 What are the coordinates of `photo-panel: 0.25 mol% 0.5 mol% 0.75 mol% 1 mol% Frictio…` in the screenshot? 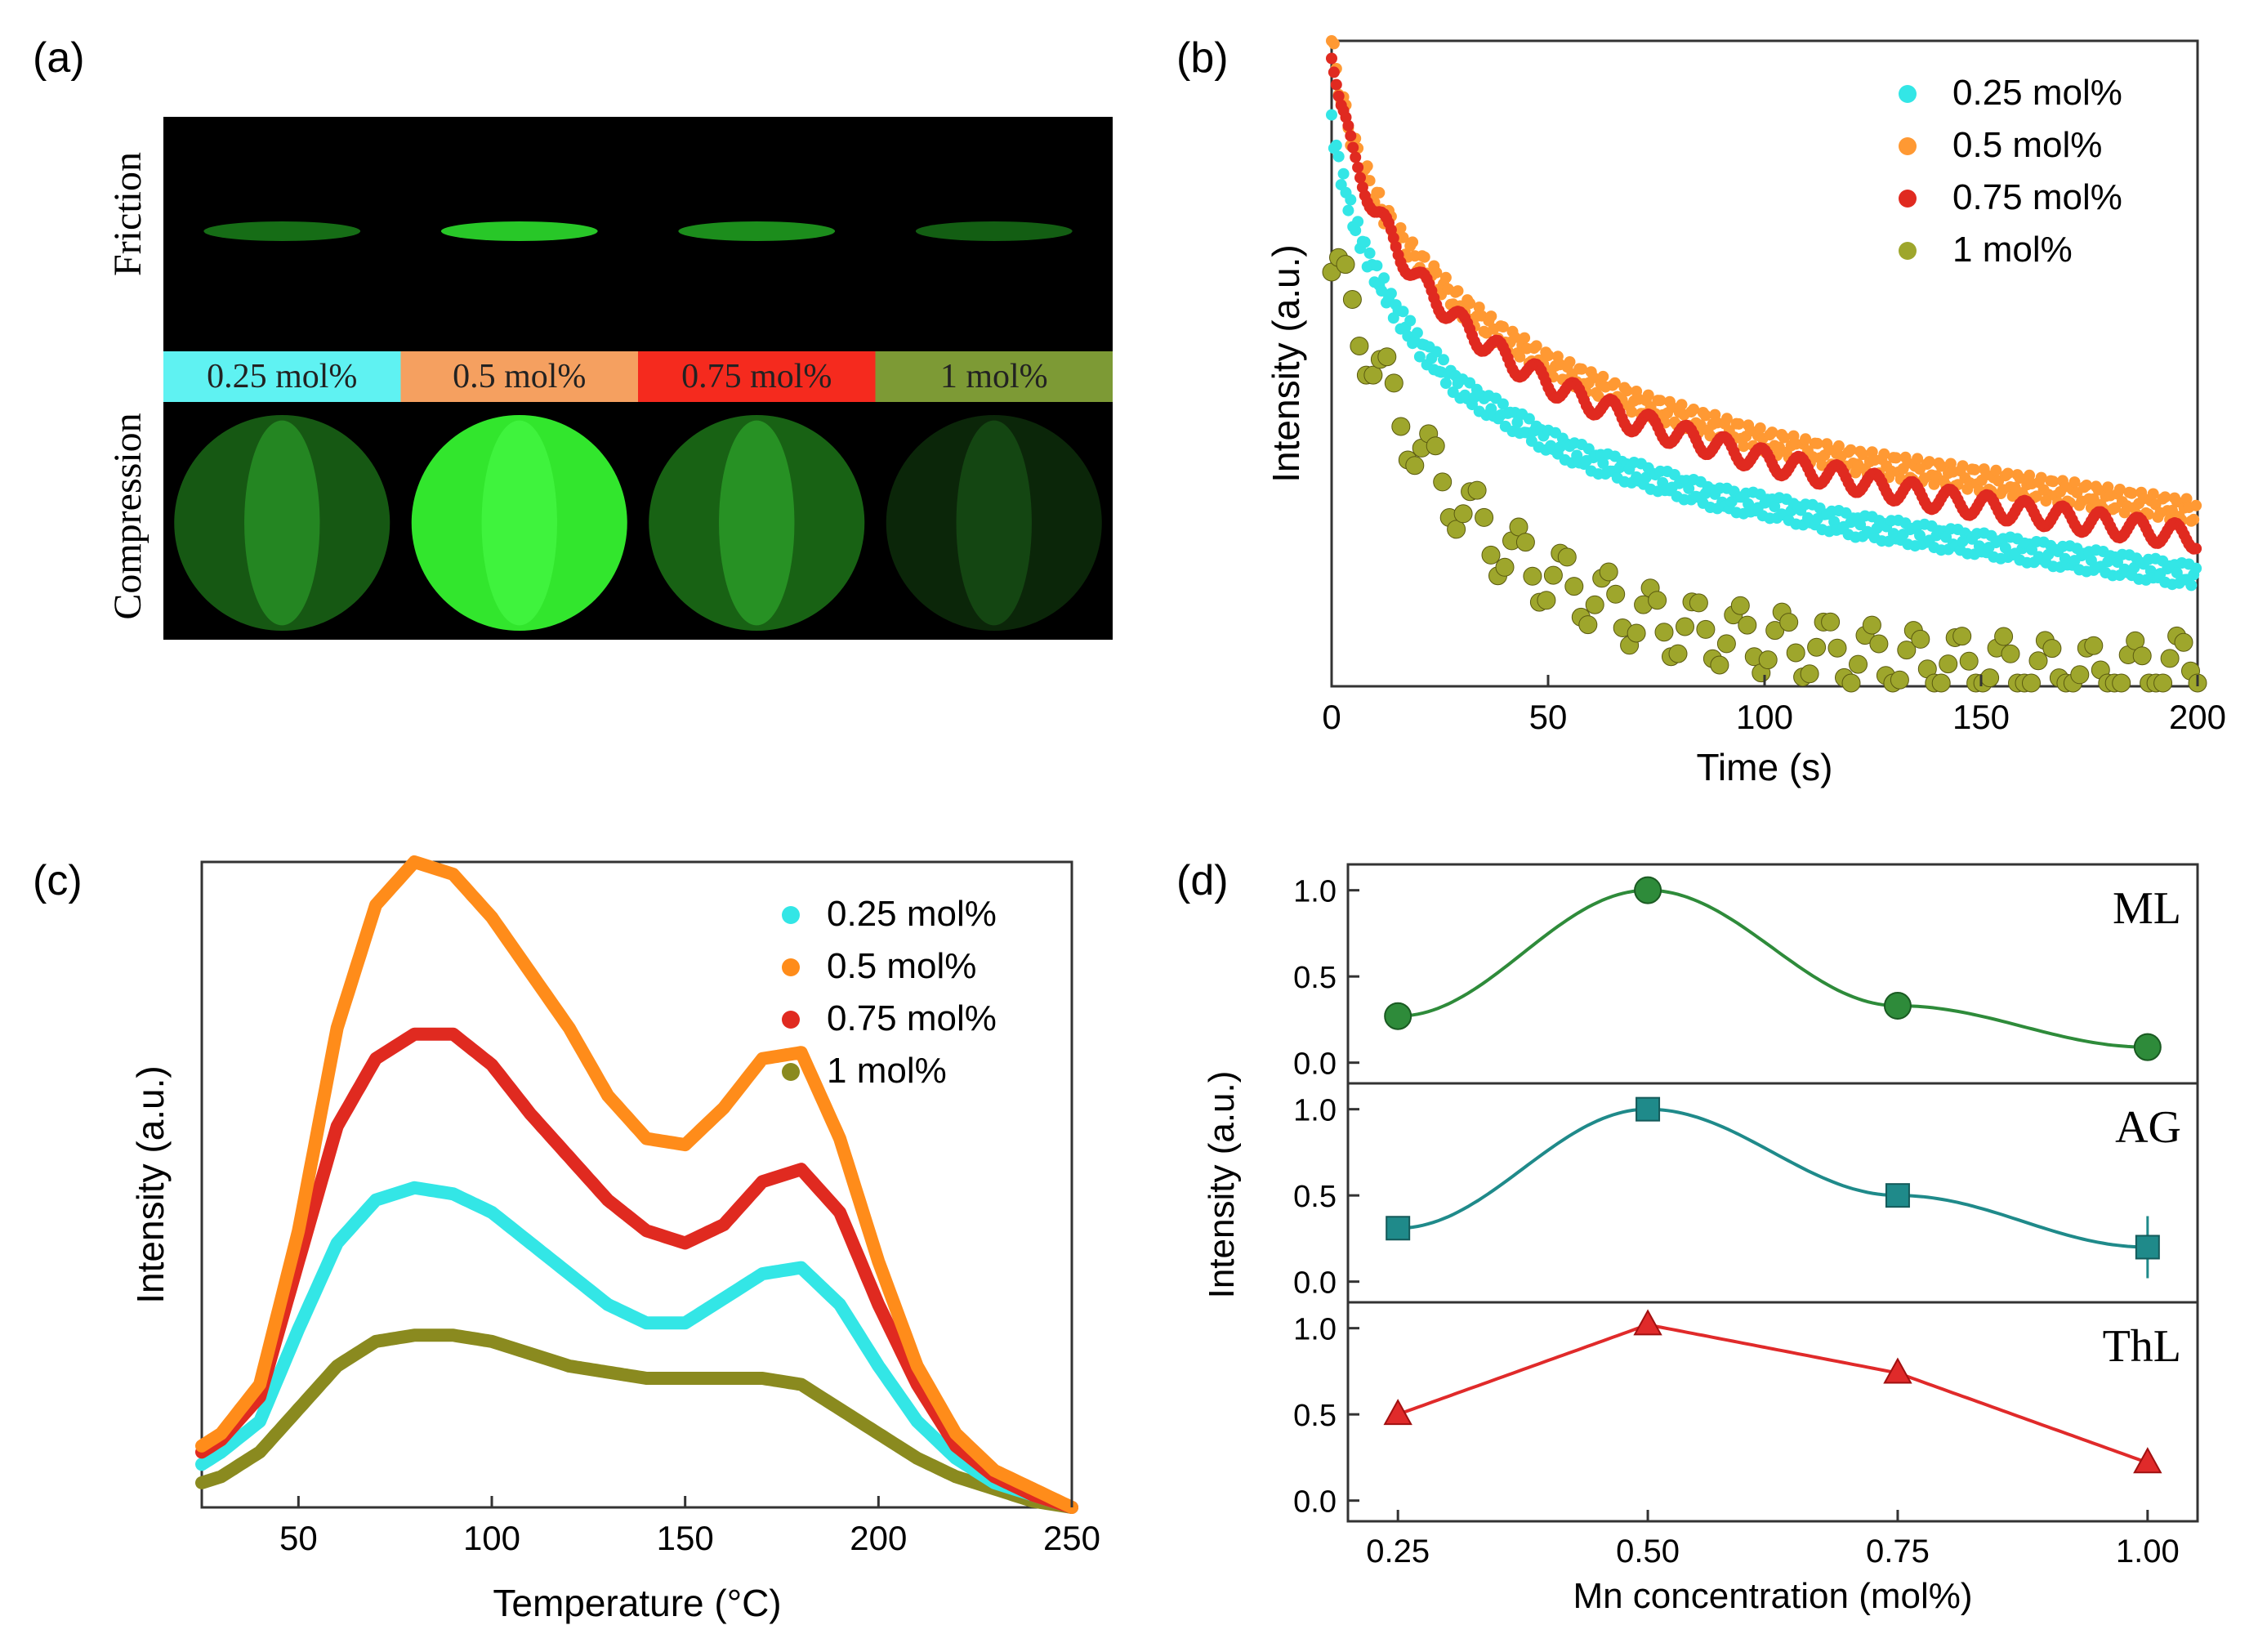 It's located at (609, 378).